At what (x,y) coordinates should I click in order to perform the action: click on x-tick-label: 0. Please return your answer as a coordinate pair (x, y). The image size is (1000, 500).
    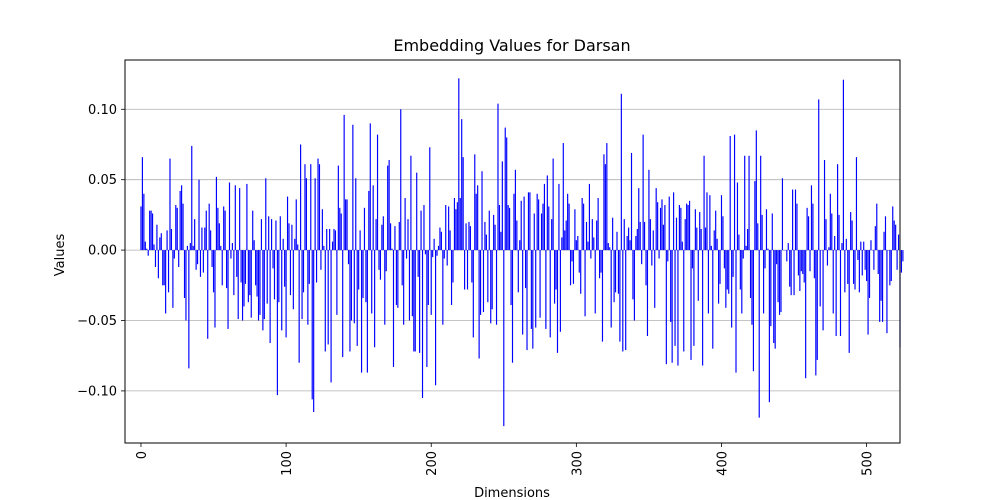
    Looking at the image, I should click on (142, 455).